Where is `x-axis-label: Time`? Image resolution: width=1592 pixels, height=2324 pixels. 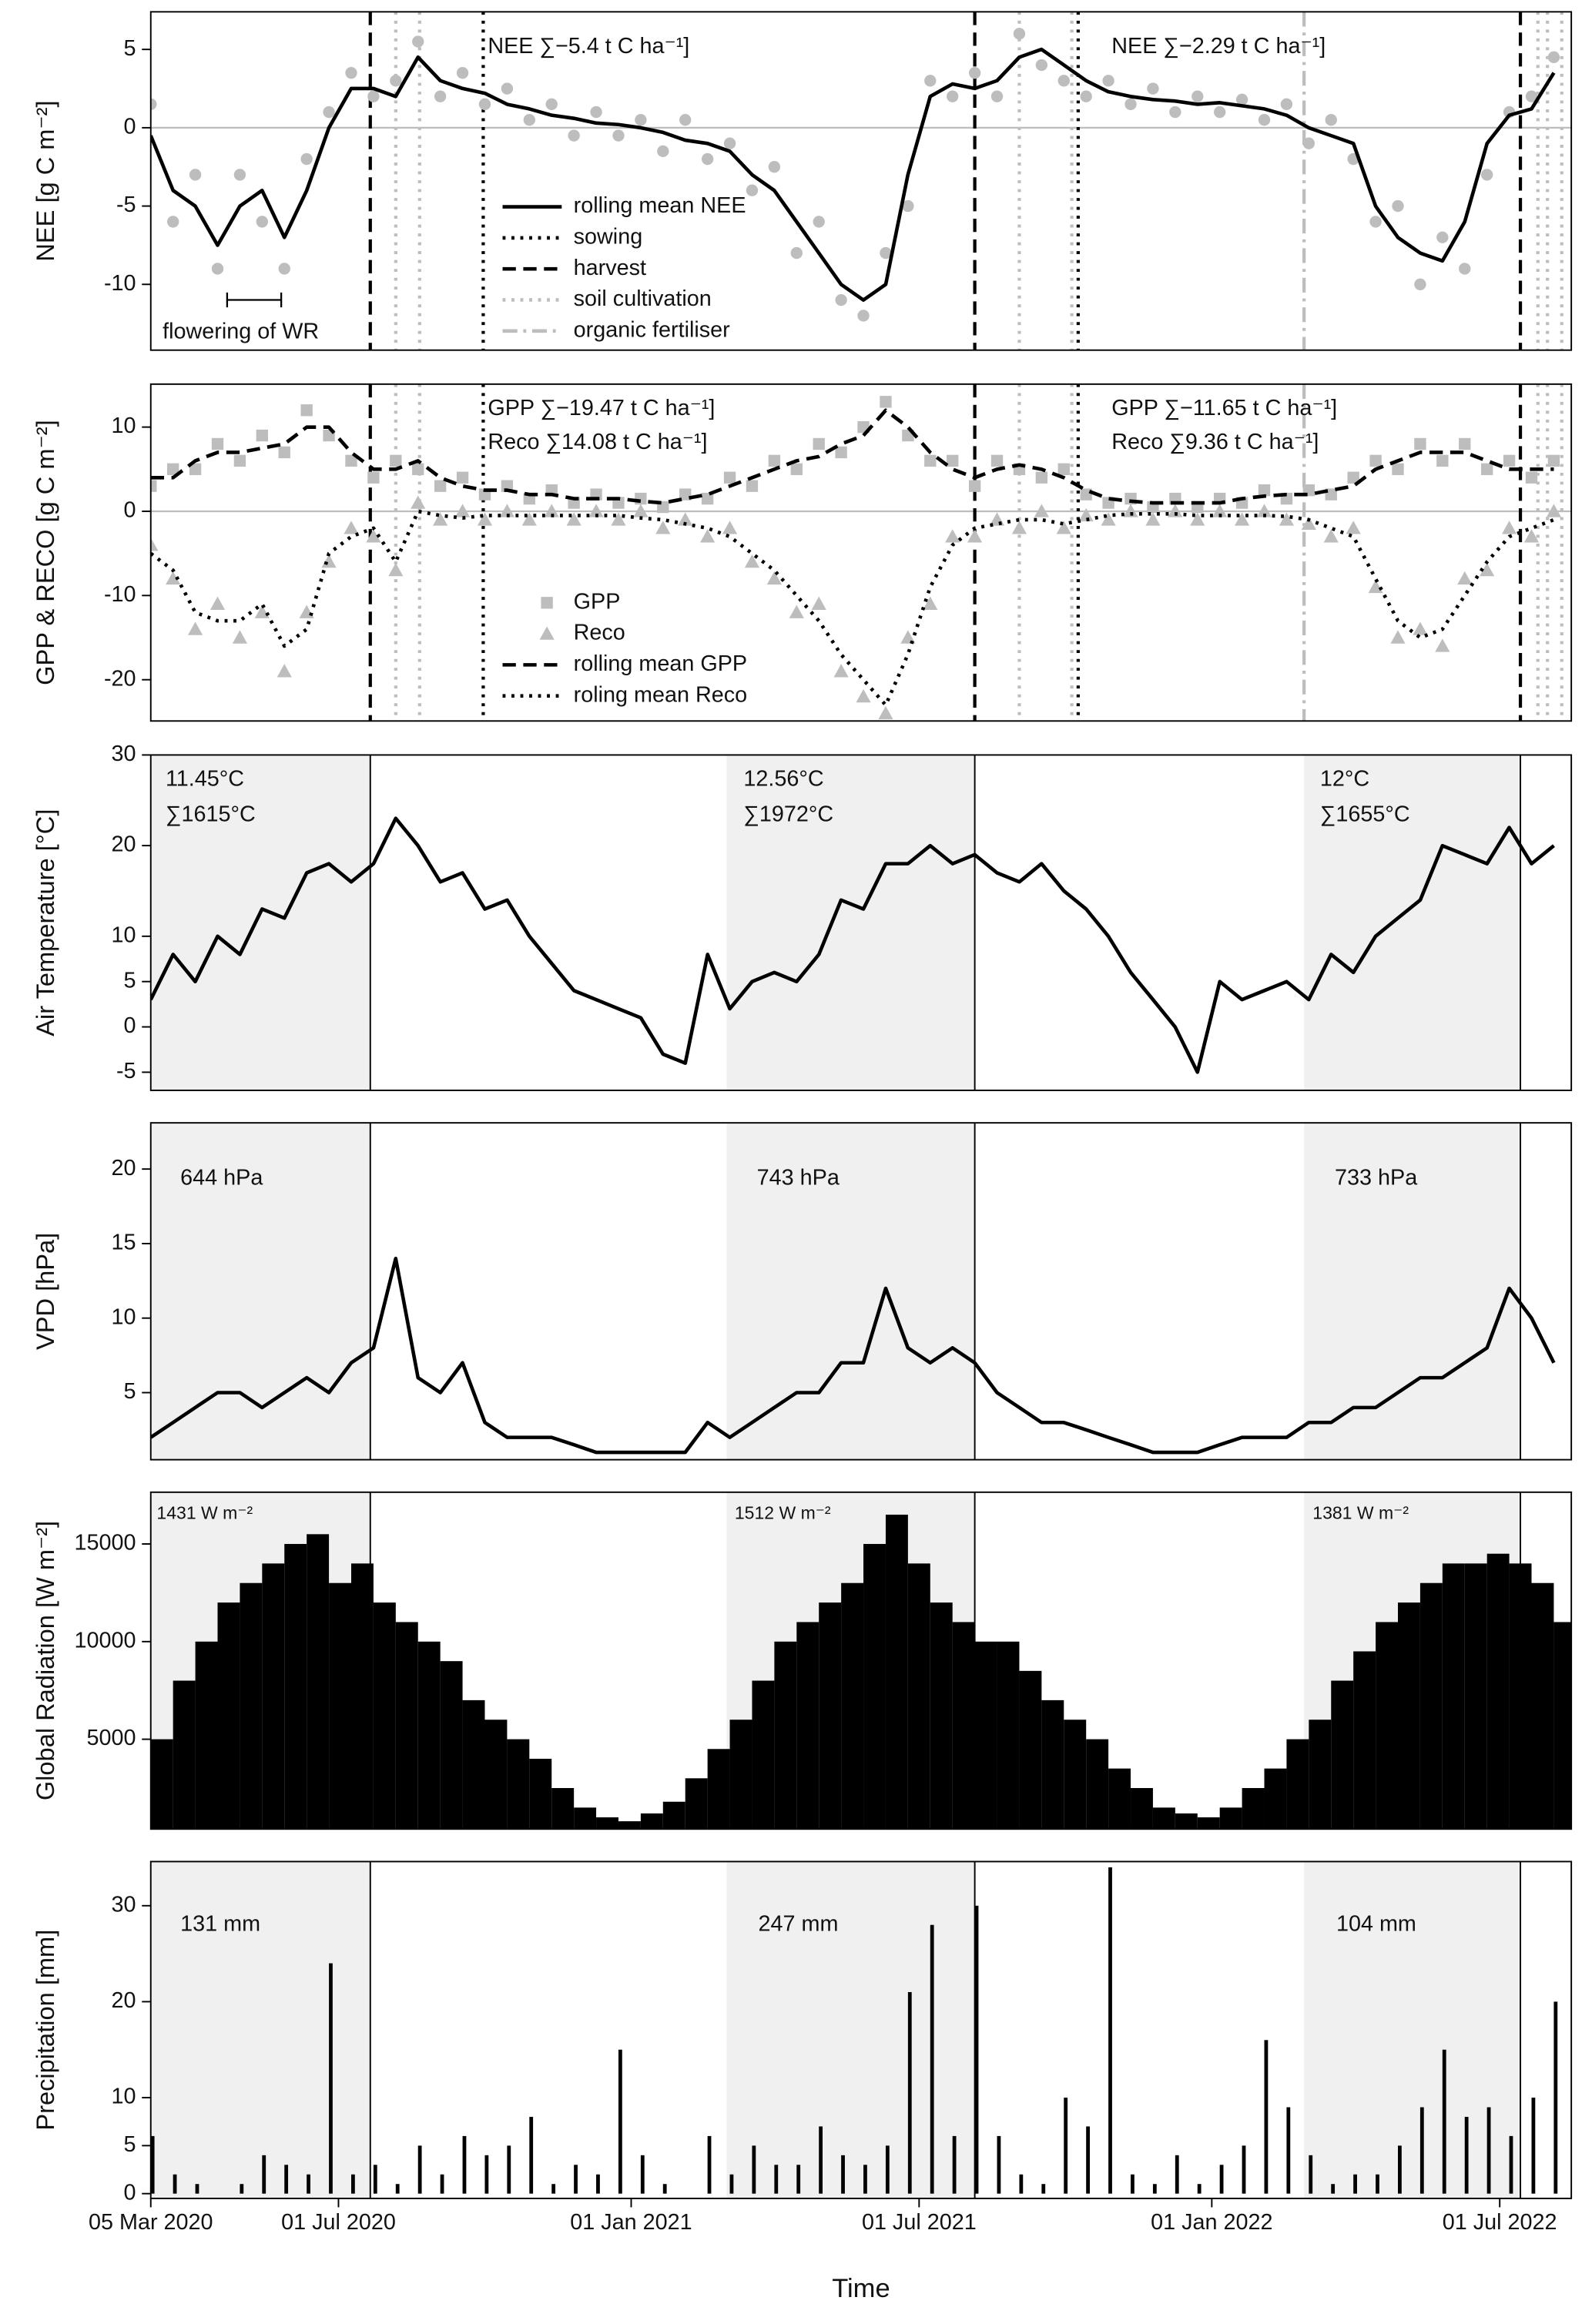 x-axis-label: Time is located at coordinates (861, 2288).